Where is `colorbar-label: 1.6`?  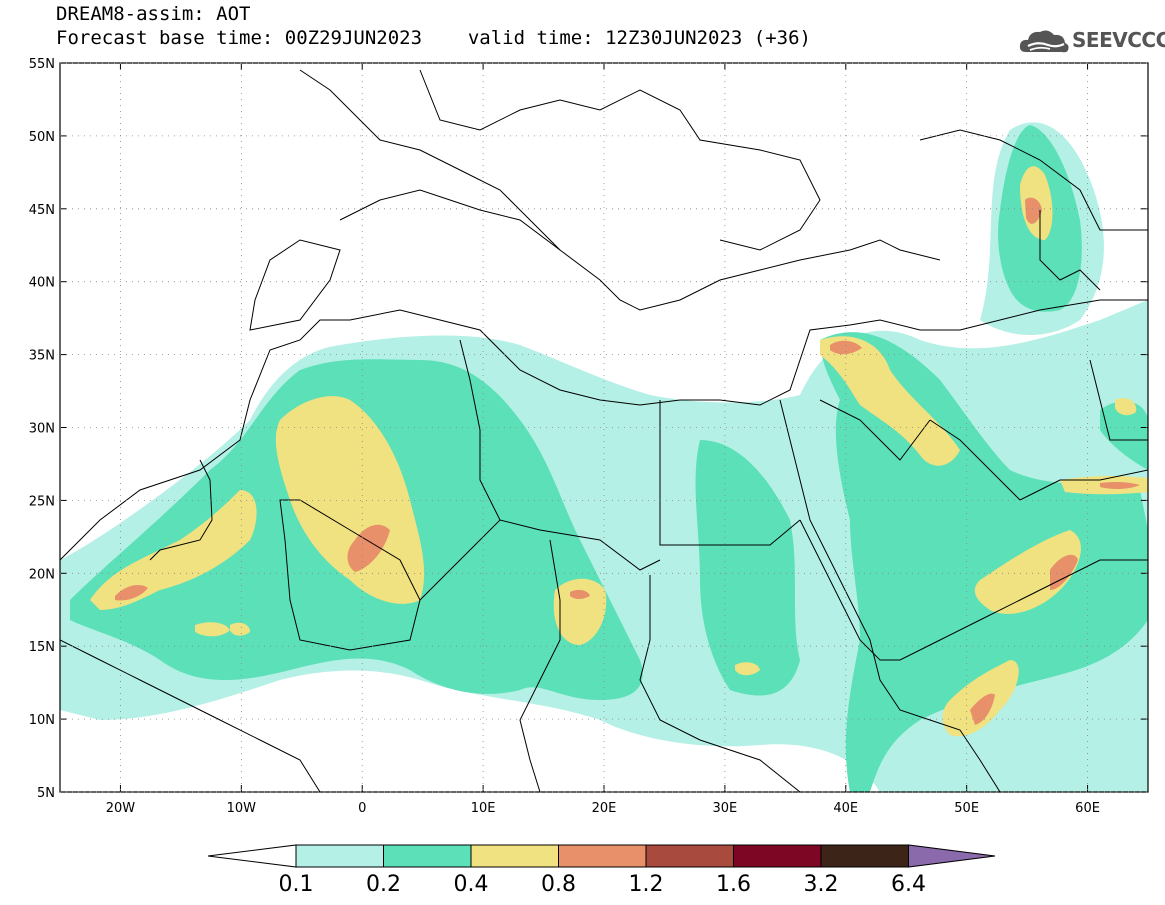
colorbar-label: 1.6 is located at coordinates (733, 884).